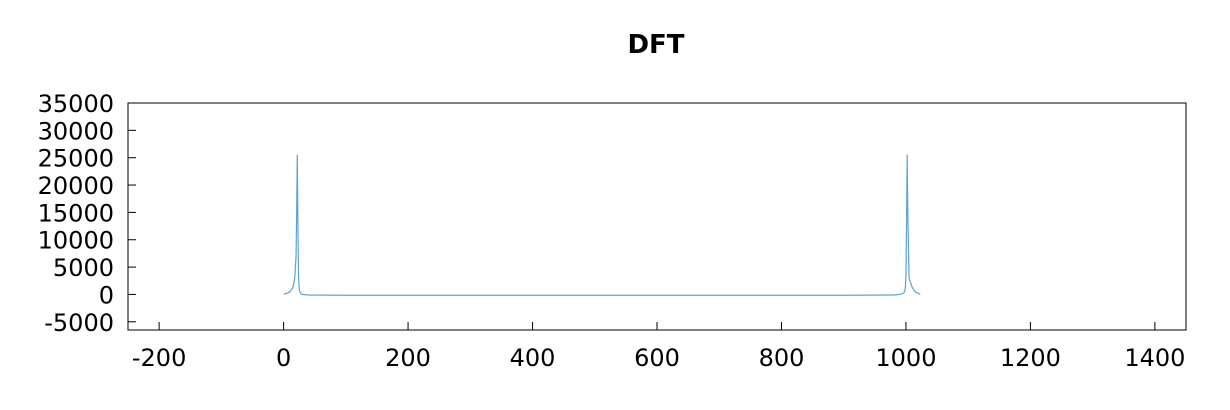 Image resolution: width=1230 pixels, height=410 pixels. What do you see at coordinates (76, 186) in the screenshot?
I see `y-tick-label: 20000` at bounding box center [76, 186].